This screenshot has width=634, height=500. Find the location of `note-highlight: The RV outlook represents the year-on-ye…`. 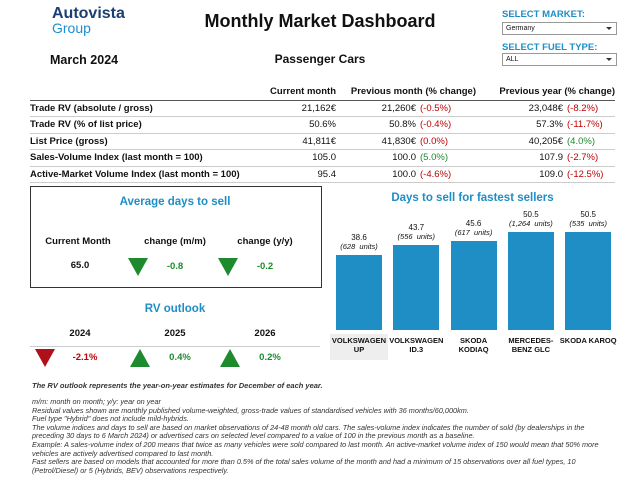

note-highlight: The RV outlook represents the year-on-ye… is located at coordinates (177, 385).